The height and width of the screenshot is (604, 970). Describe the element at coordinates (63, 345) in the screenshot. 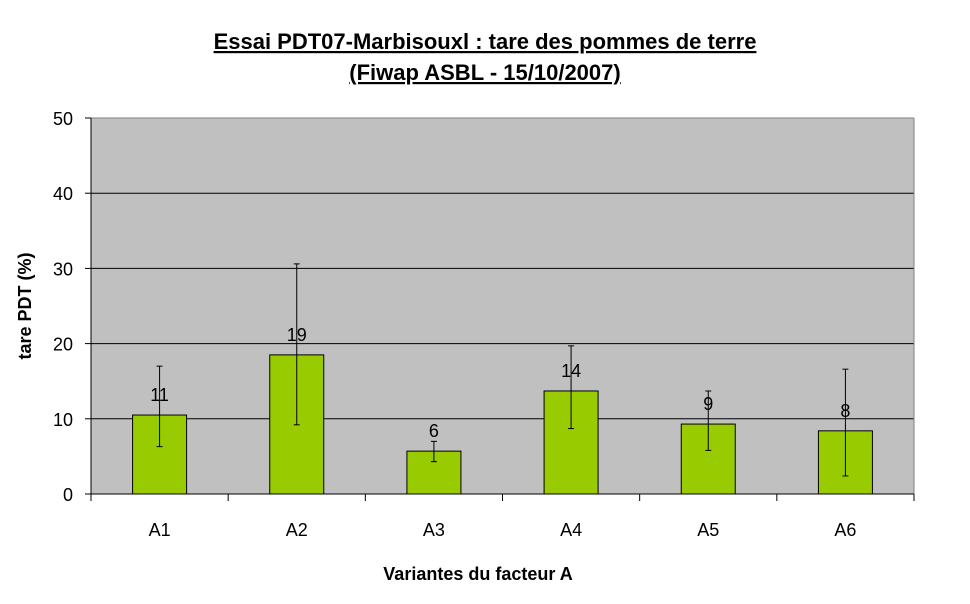

I see `y-tick-label: 20` at that location.